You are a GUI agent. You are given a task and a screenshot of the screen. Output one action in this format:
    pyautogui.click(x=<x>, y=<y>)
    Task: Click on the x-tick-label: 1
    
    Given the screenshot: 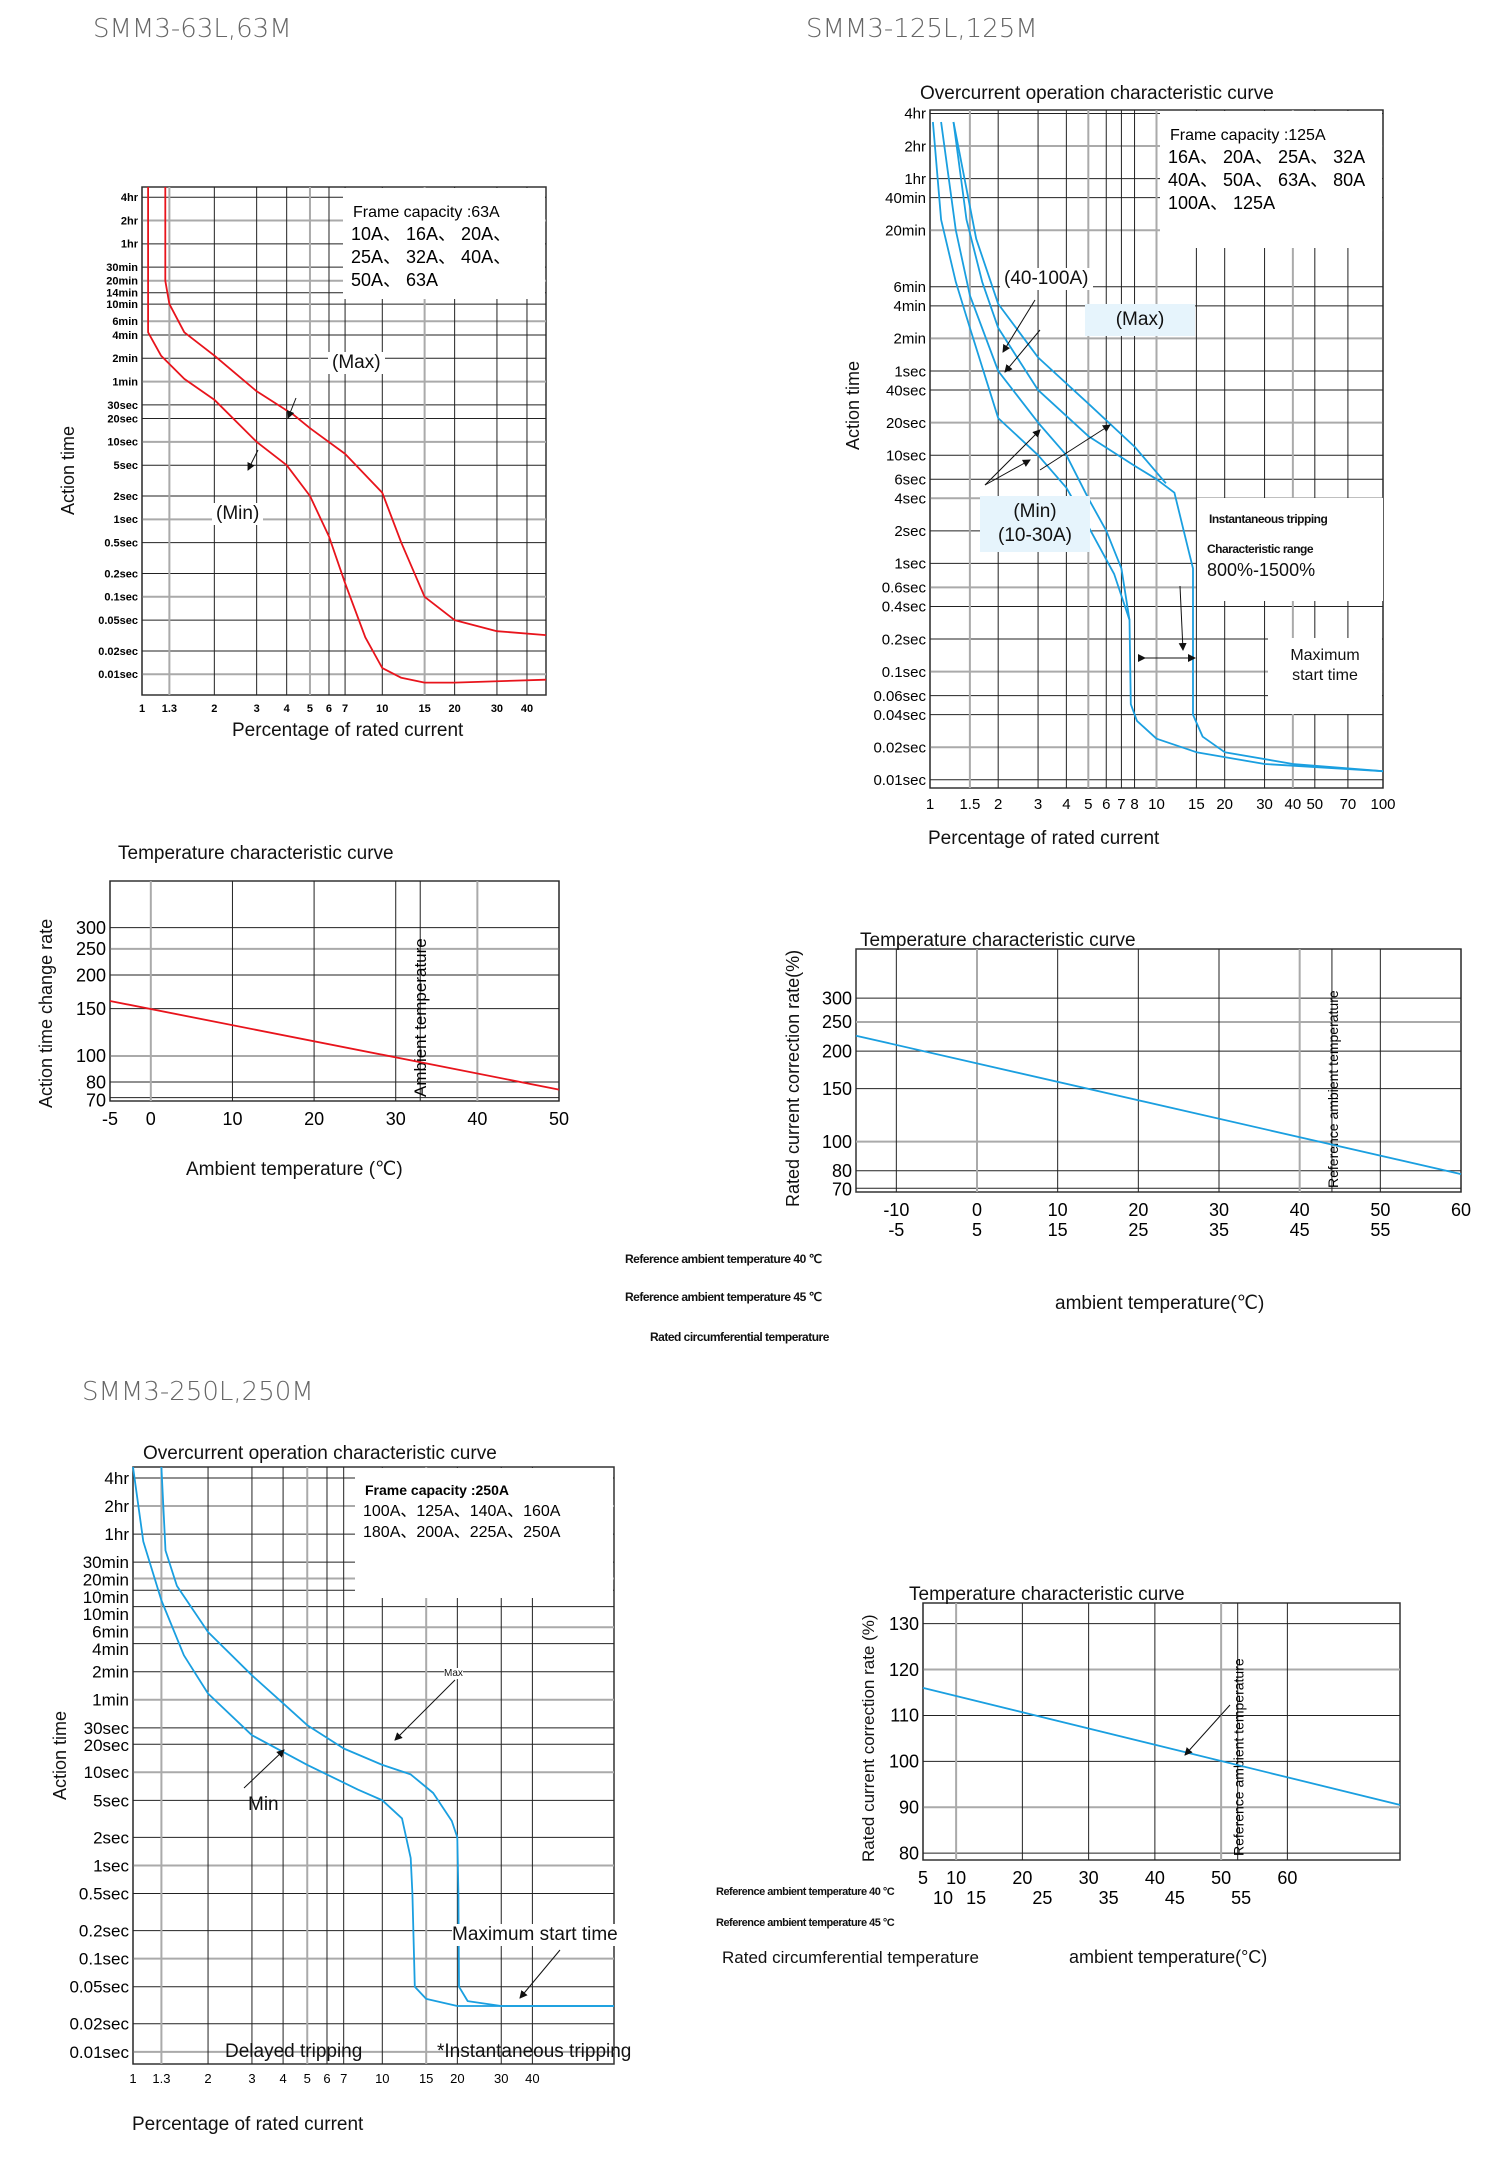 What is the action you would take?
    pyautogui.click(x=132, y=2078)
    